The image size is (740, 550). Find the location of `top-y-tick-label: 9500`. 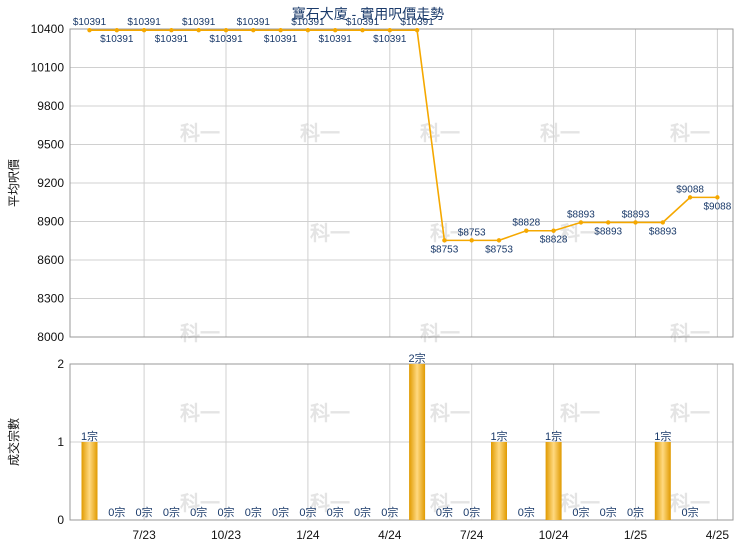

top-y-tick-label: 9500 is located at coordinates (50, 145).